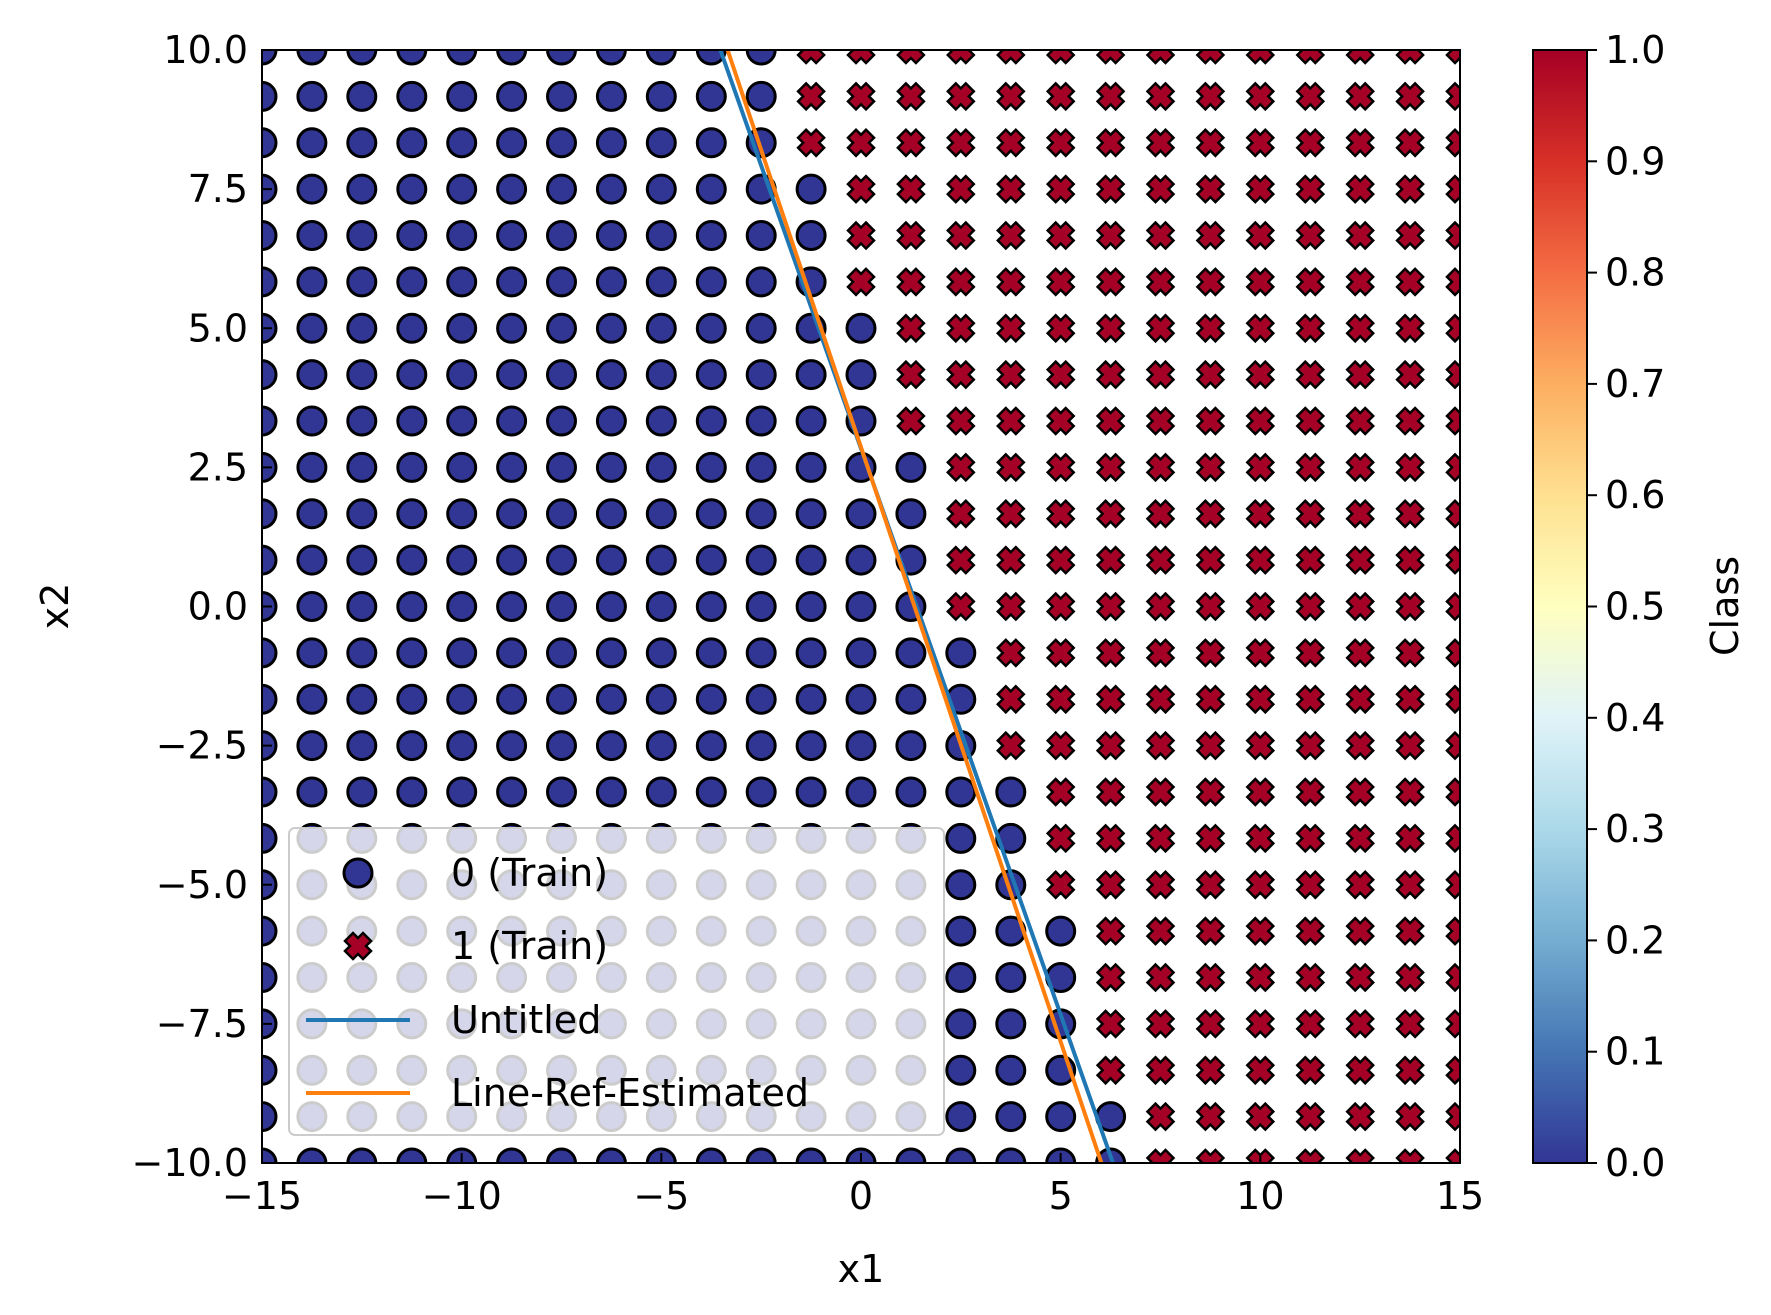 The height and width of the screenshot is (1315, 1771). Describe the element at coordinates (55, 606) in the screenshot. I see `y-axis-label: x2` at that location.